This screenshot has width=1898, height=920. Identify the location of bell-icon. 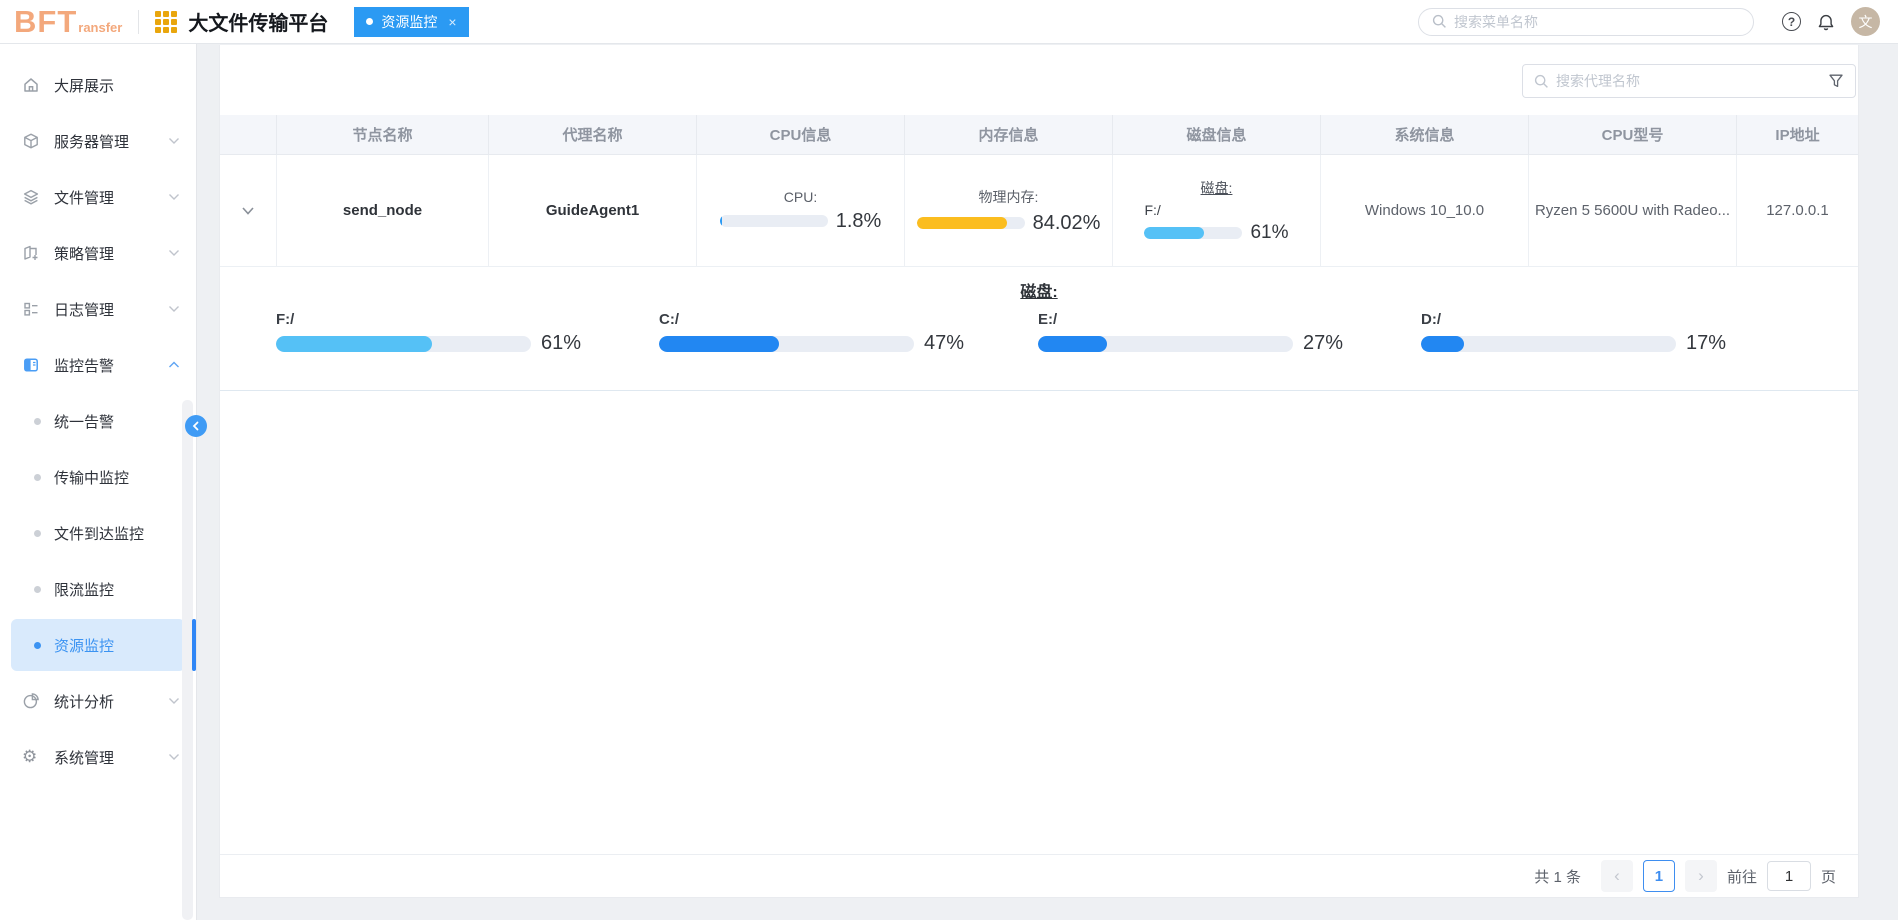
(1826, 22).